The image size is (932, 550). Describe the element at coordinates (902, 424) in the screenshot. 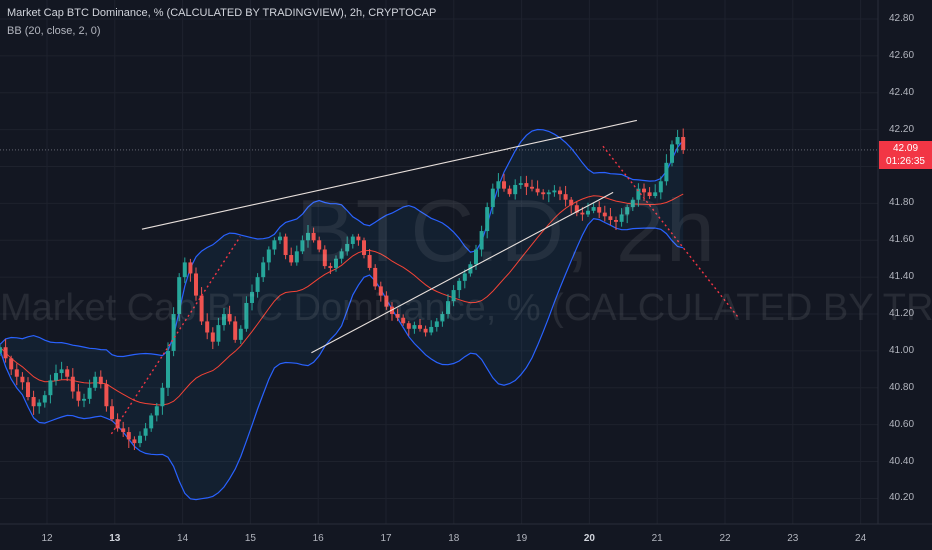

I see `price-tick-label: 40.60` at that location.